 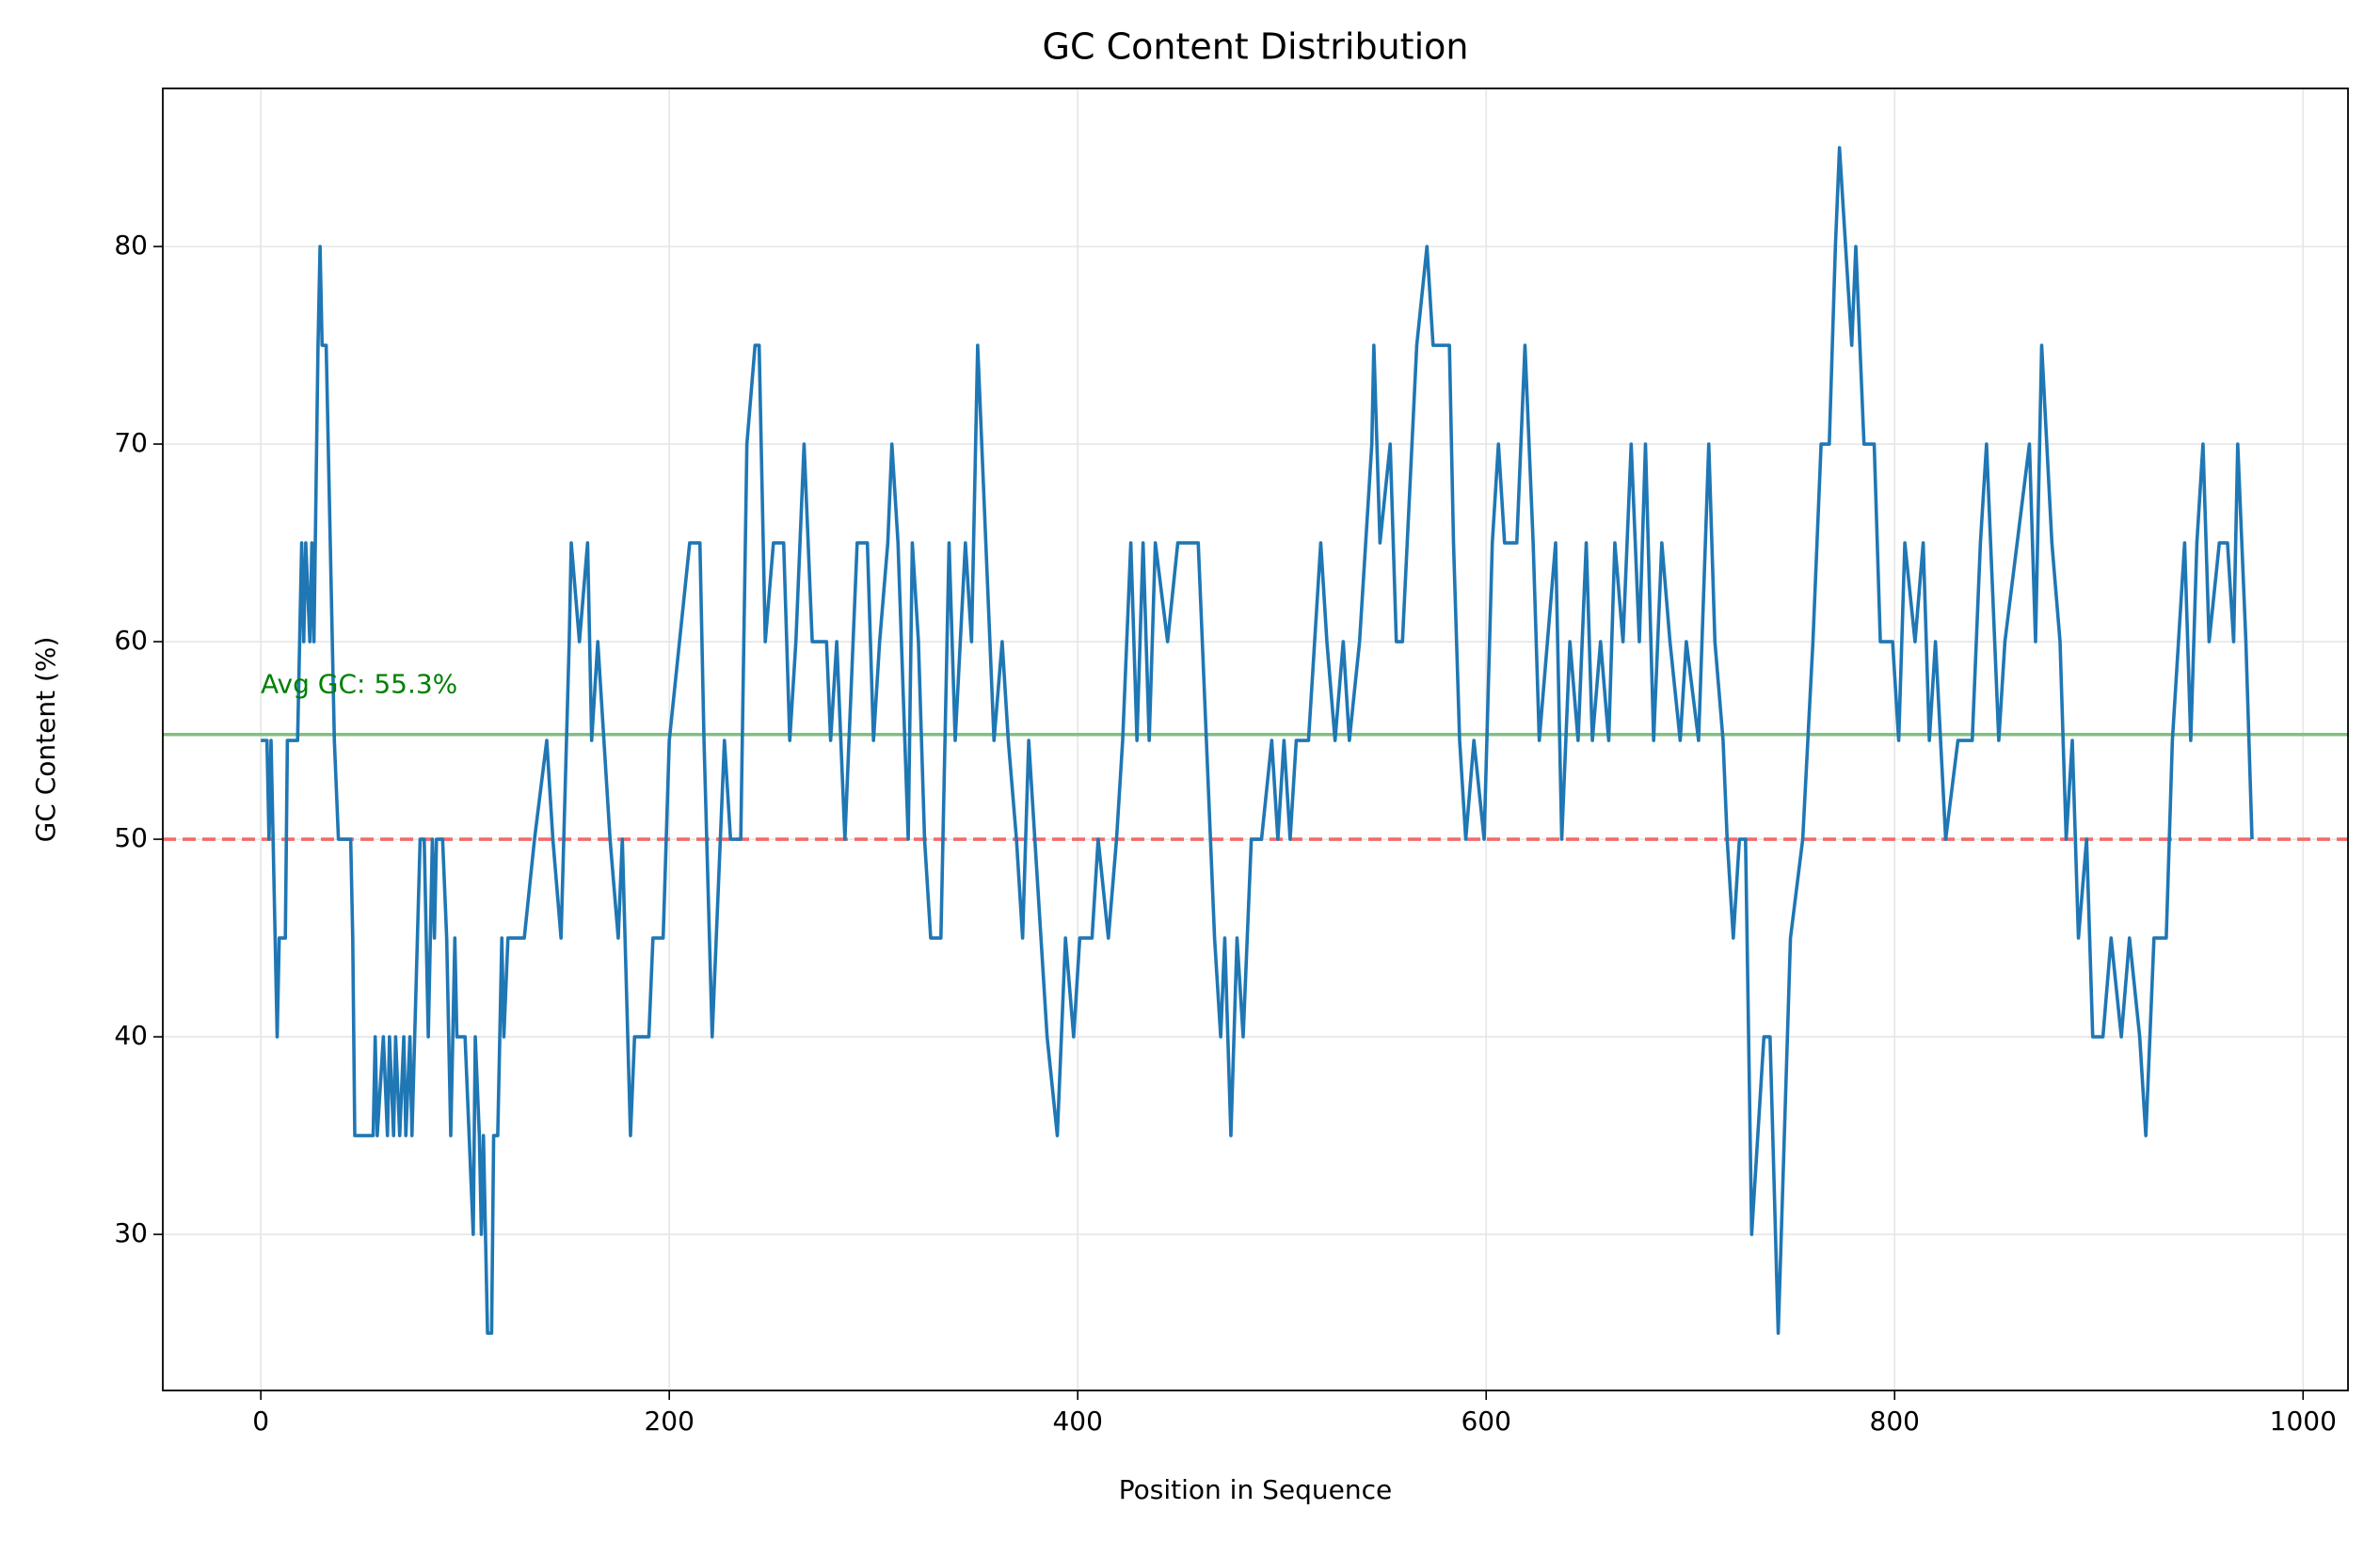 I want to click on x-tick-label: 1000, so click(x=2303, y=1421).